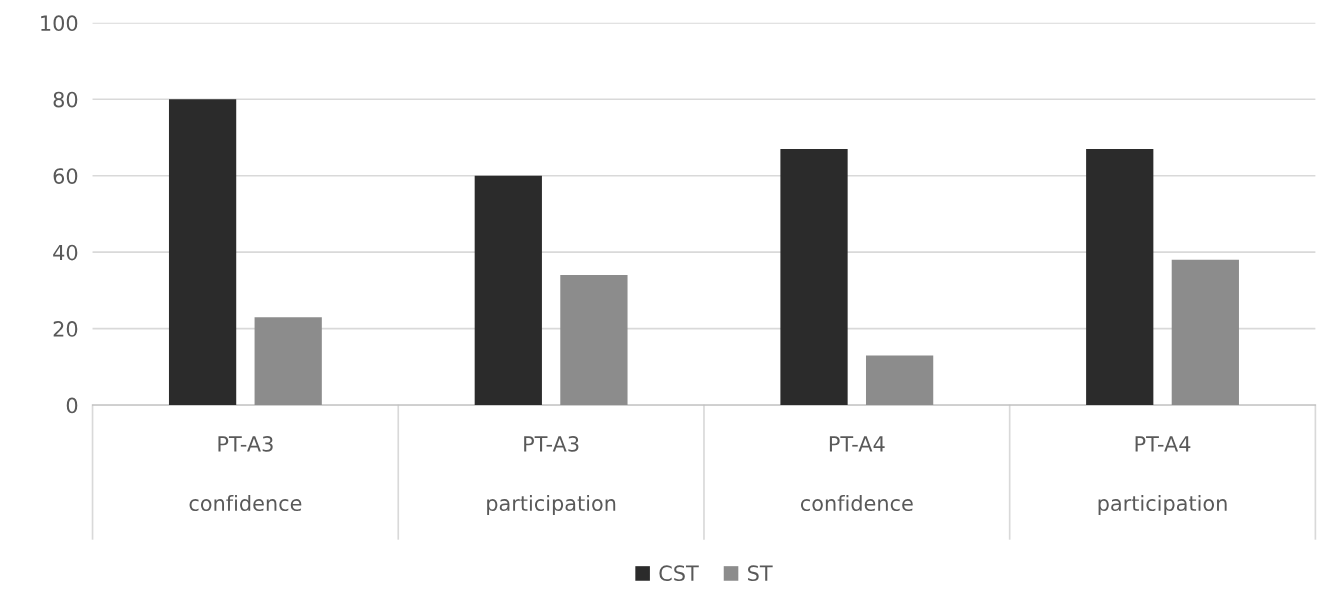 Image resolution: width=1322 pixels, height=601 pixels. I want to click on category-label: PT-A4 confidence, so click(856, 474).